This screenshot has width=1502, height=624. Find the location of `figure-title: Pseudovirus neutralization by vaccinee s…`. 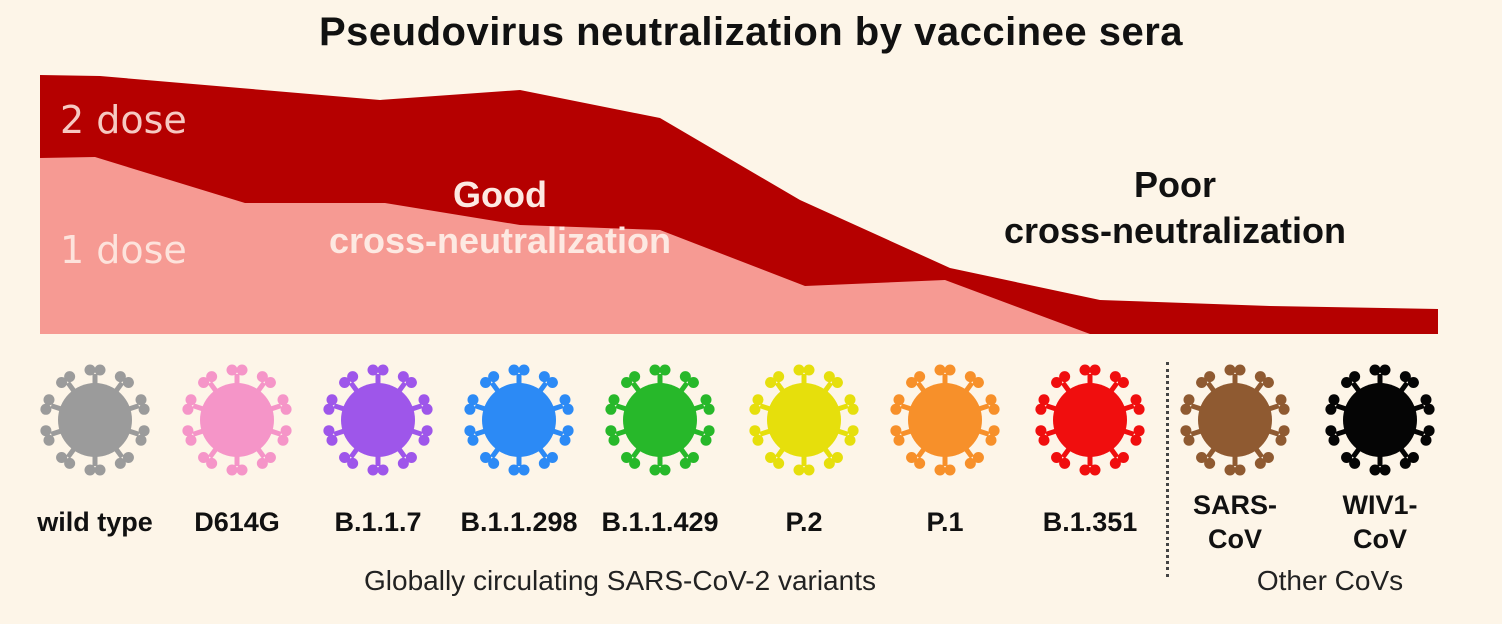

figure-title: Pseudovirus neutralization by vaccinee s… is located at coordinates (751, 32).